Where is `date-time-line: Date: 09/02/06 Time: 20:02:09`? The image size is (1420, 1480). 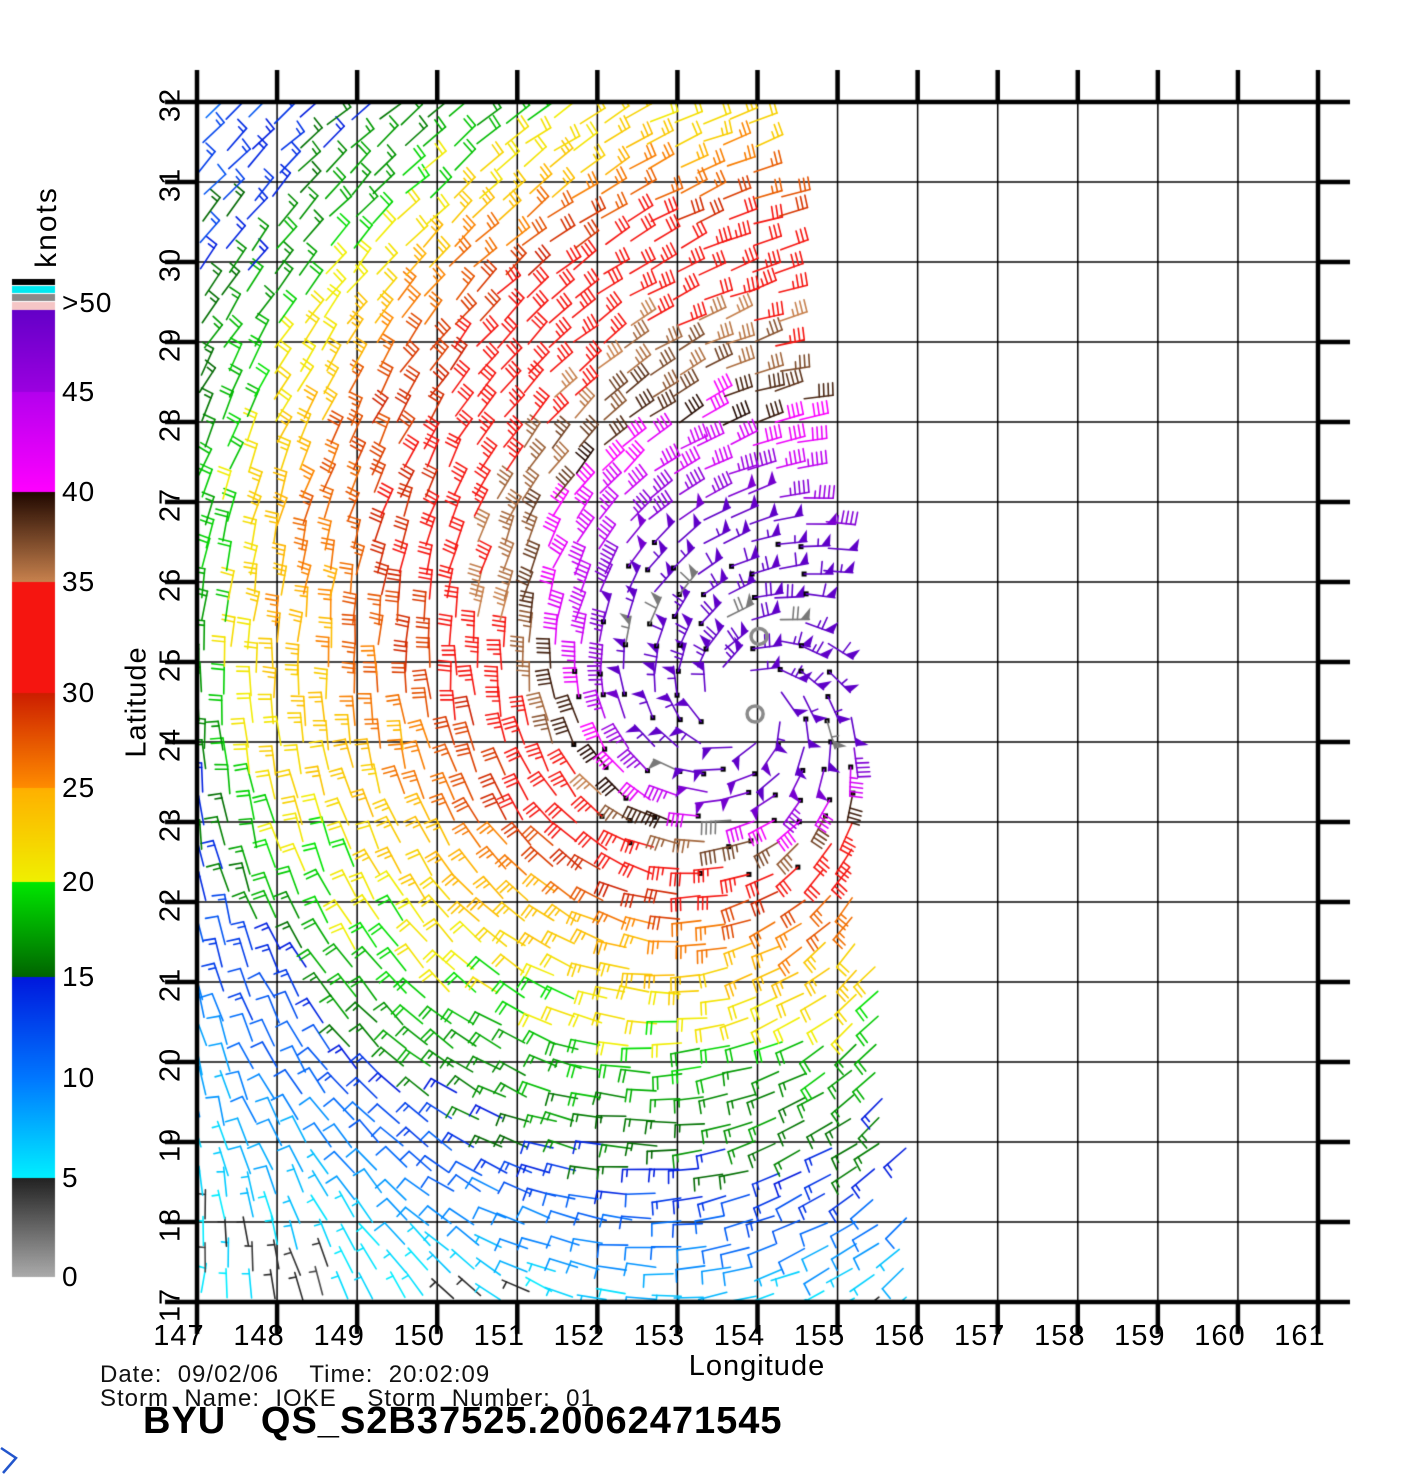 date-time-line: Date: 09/02/06 Time: 20:02:09 is located at coordinates (295, 1374).